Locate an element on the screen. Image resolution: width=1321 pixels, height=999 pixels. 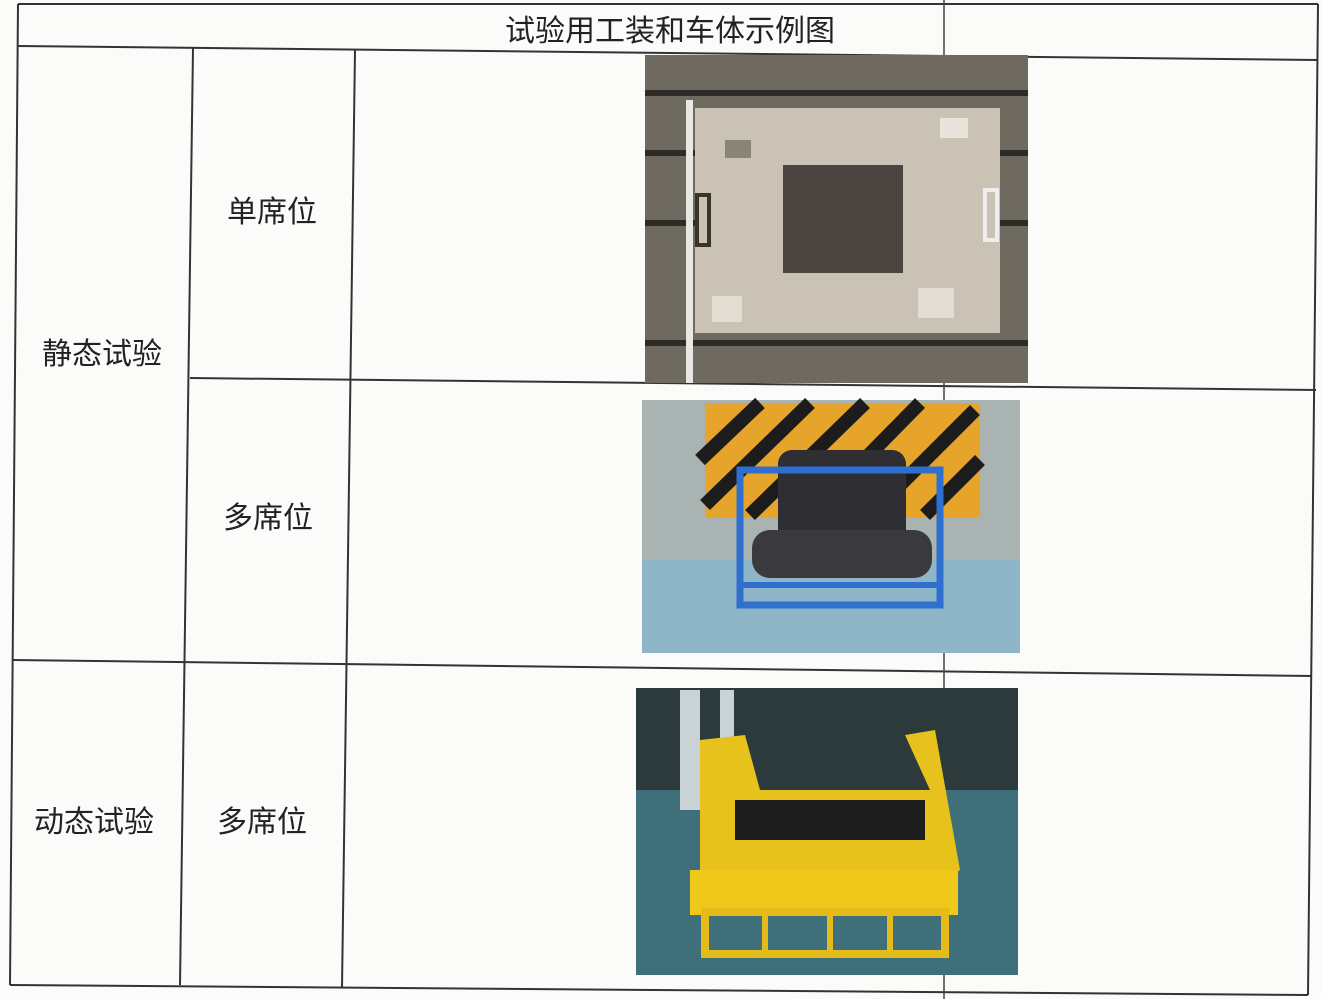
group-label: 动态试验 is located at coordinates (94, 822).